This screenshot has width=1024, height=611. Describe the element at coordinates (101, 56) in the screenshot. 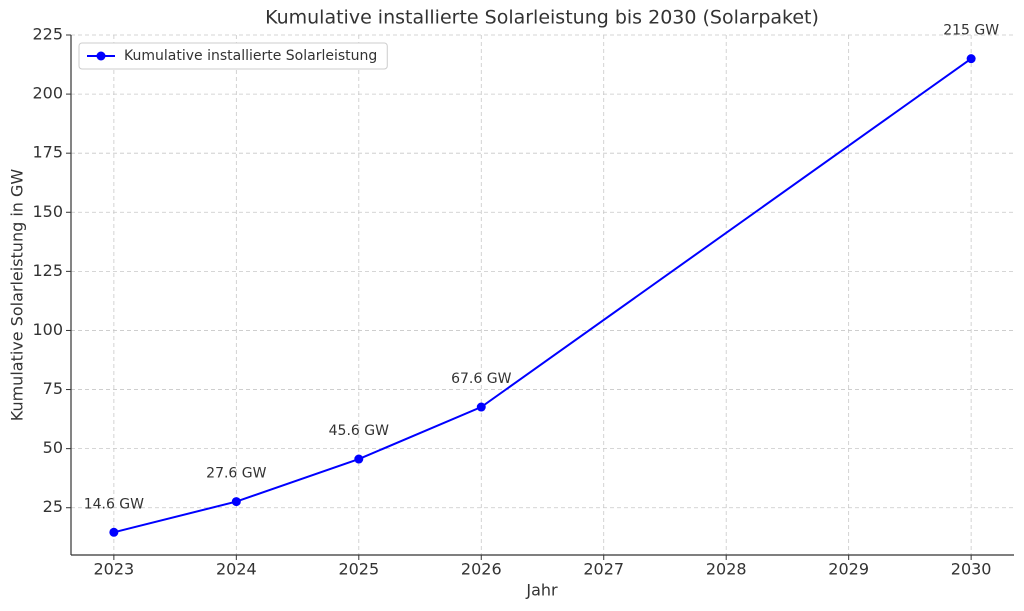

I see `legend-marker` at that location.